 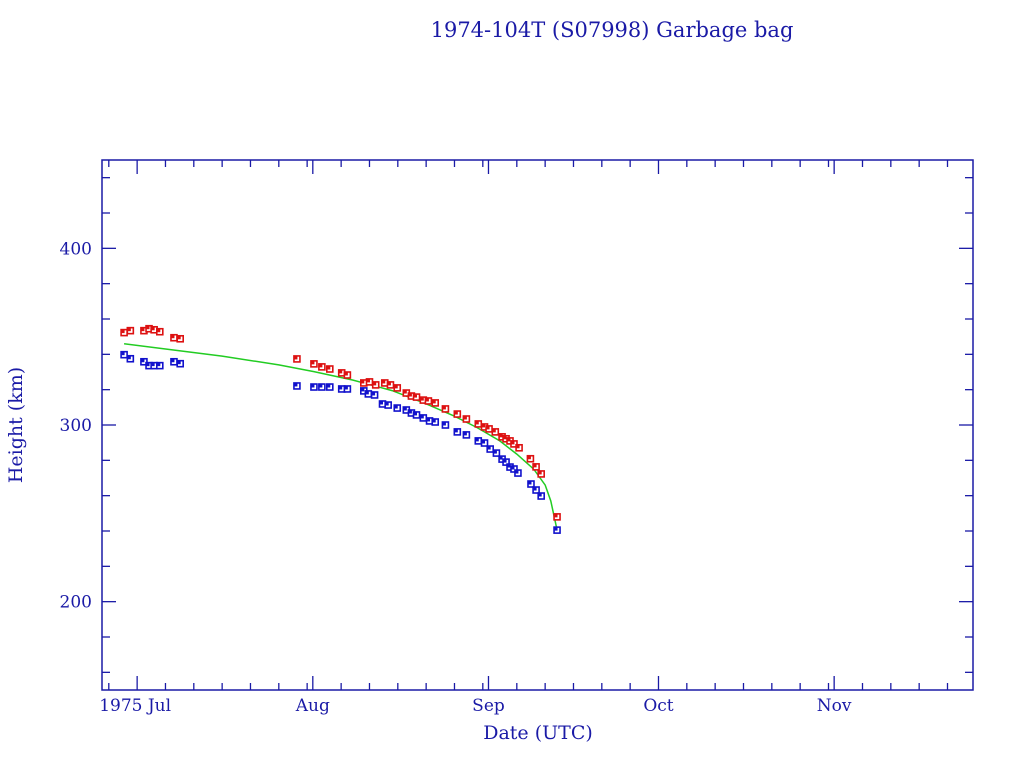 I want to click on x-tick-label: Nov, so click(x=834, y=706).